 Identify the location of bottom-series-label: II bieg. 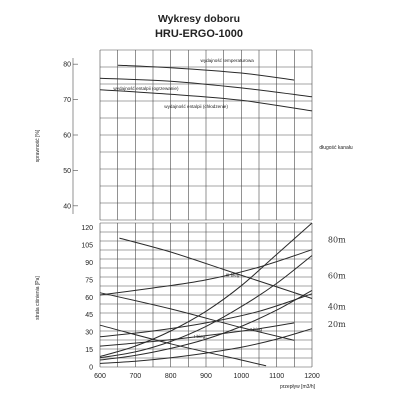
(256, 329).